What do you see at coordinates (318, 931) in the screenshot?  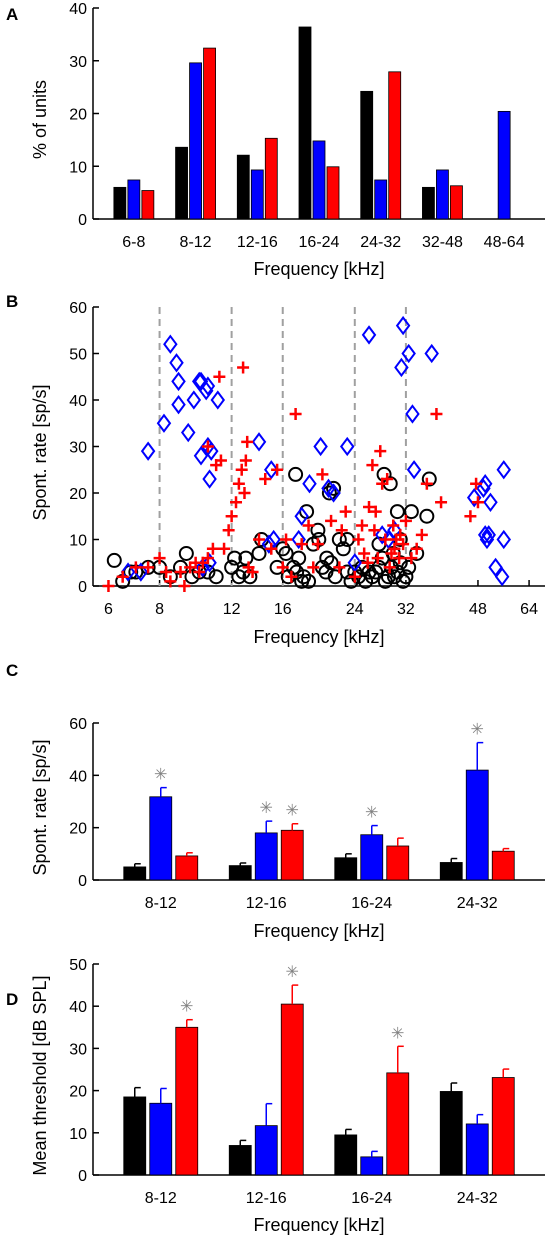 I see `x-axis-title: Frequency [kHz]` at bounding box center [318, 931].